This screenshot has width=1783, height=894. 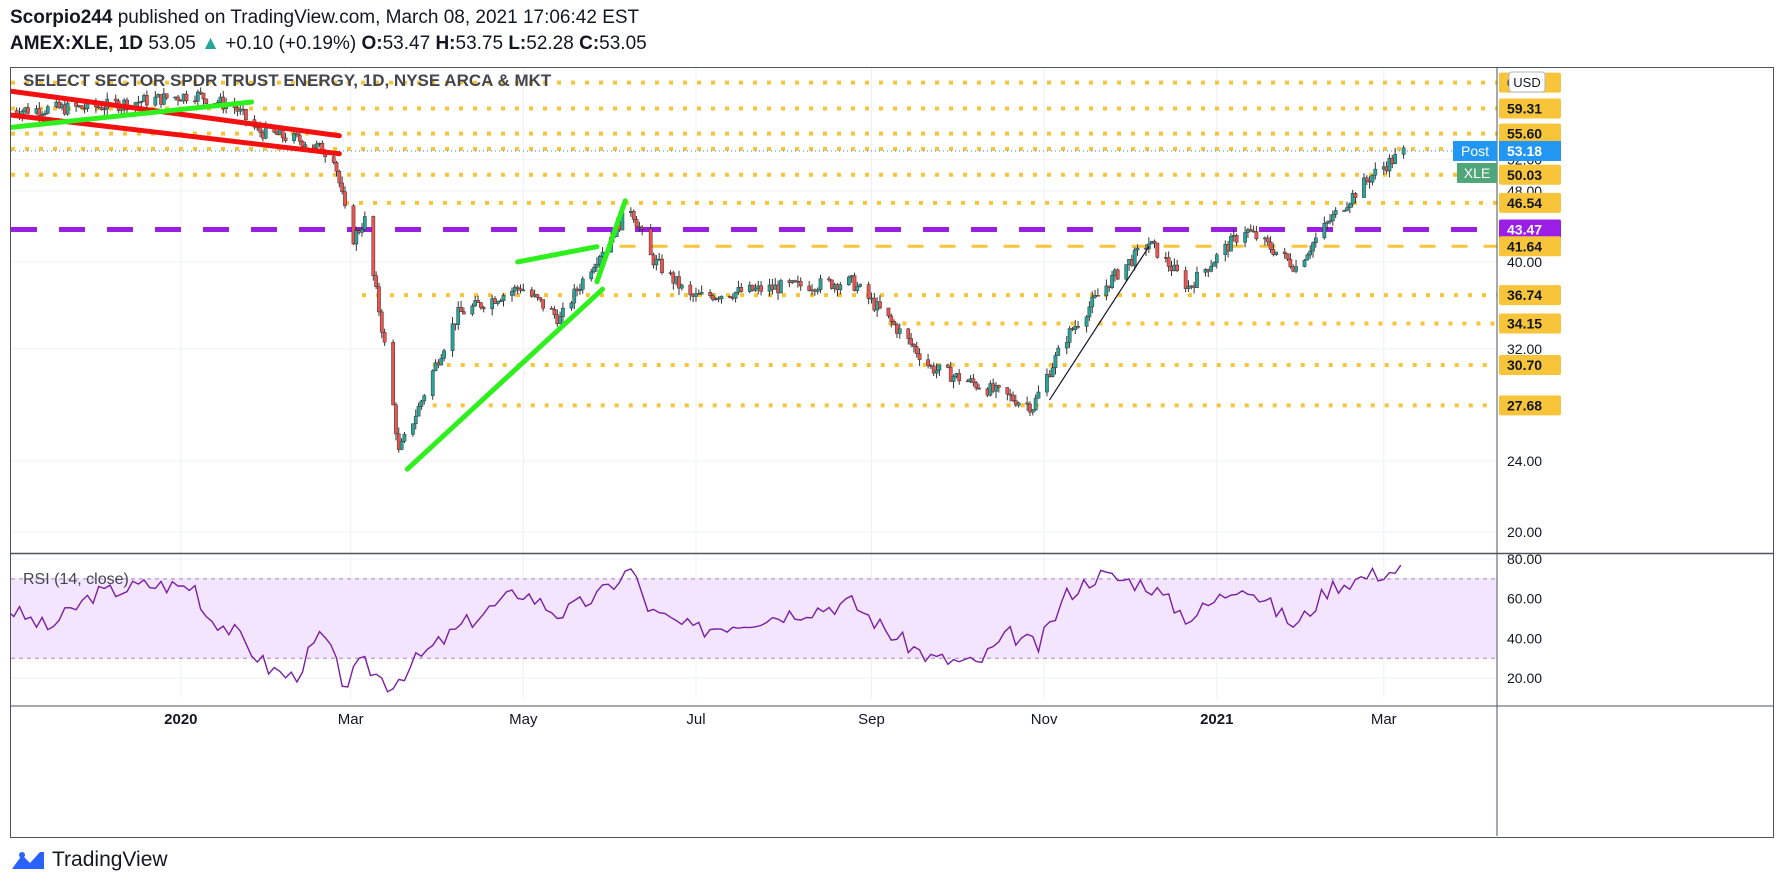 I want to click on symbol-badge, so click(x=1477, y=172).